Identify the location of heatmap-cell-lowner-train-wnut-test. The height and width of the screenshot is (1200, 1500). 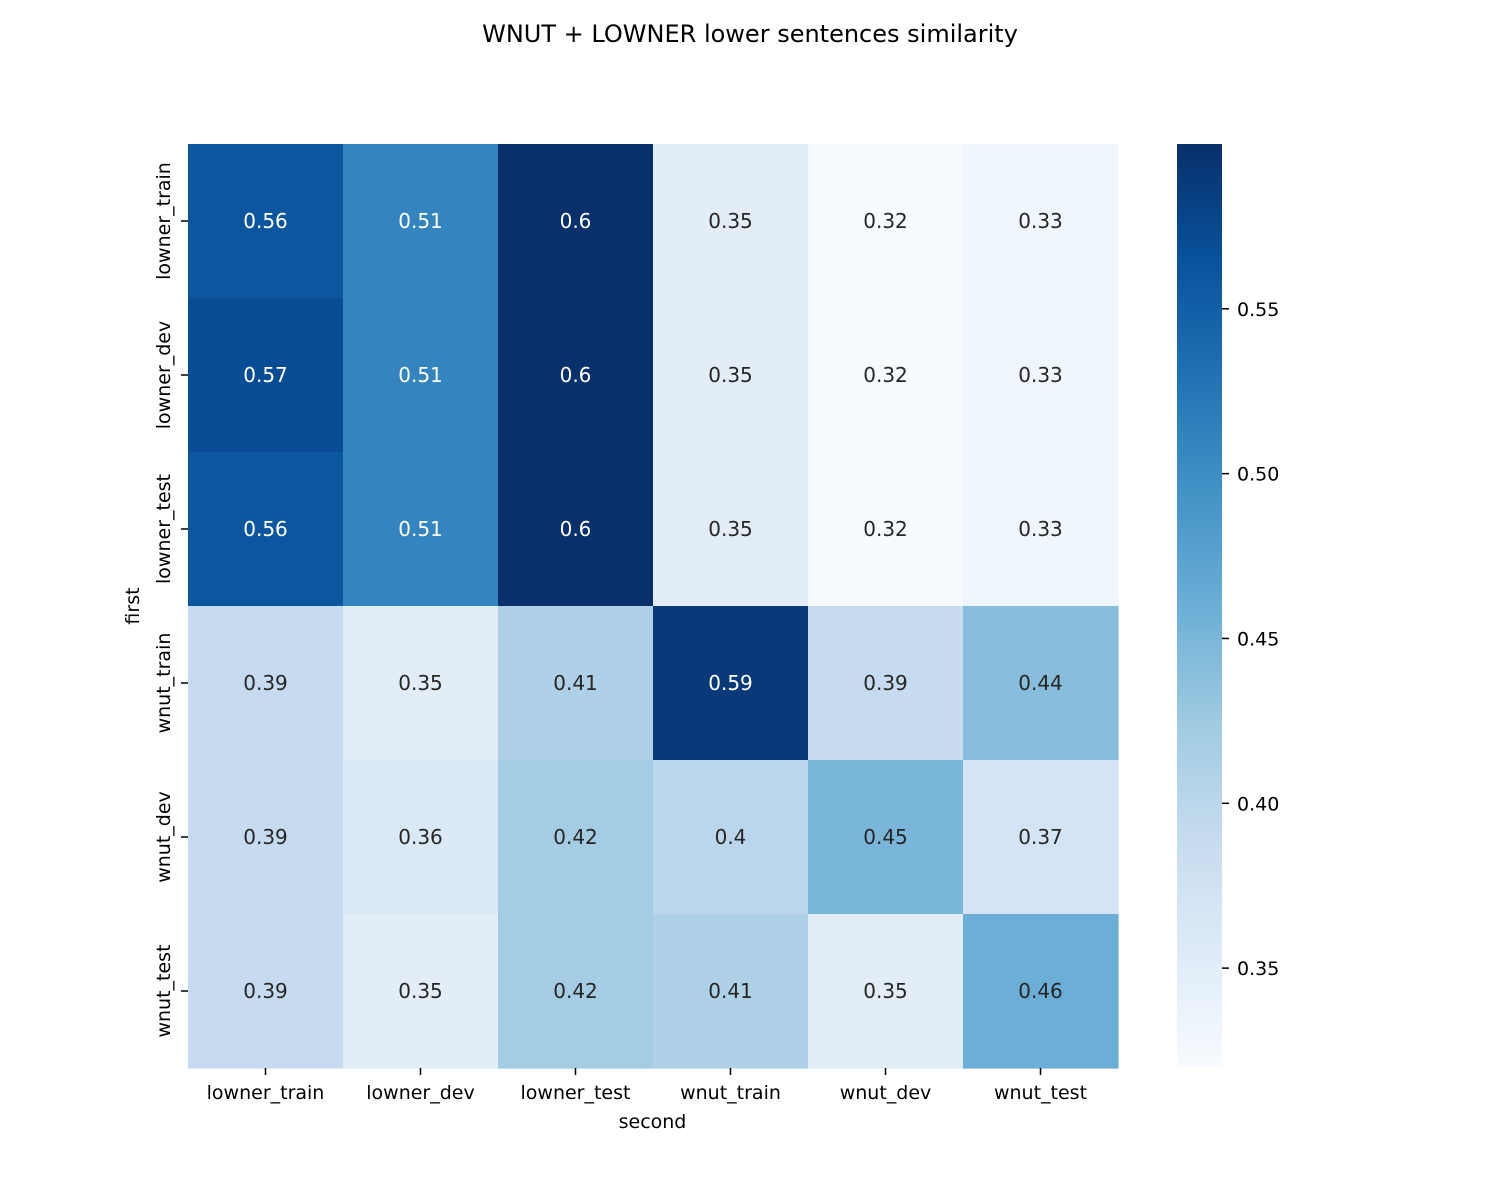
(1041, 221).